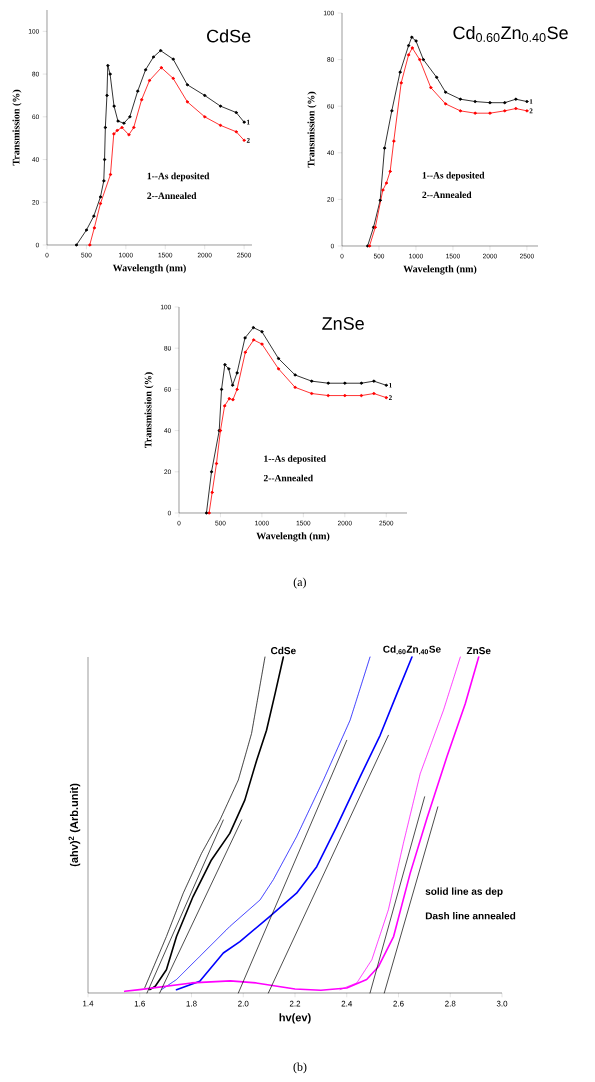  I want to click on x-tick-label: 1.8, so click(191, 1003).